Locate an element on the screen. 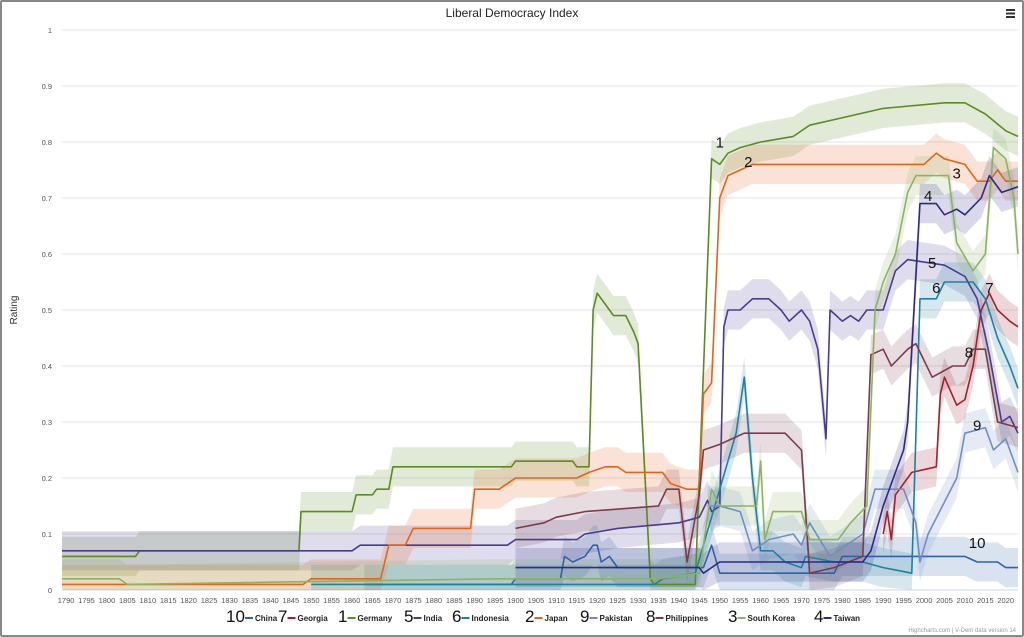  legend-number: 4 is located at coordinates (818, 616).